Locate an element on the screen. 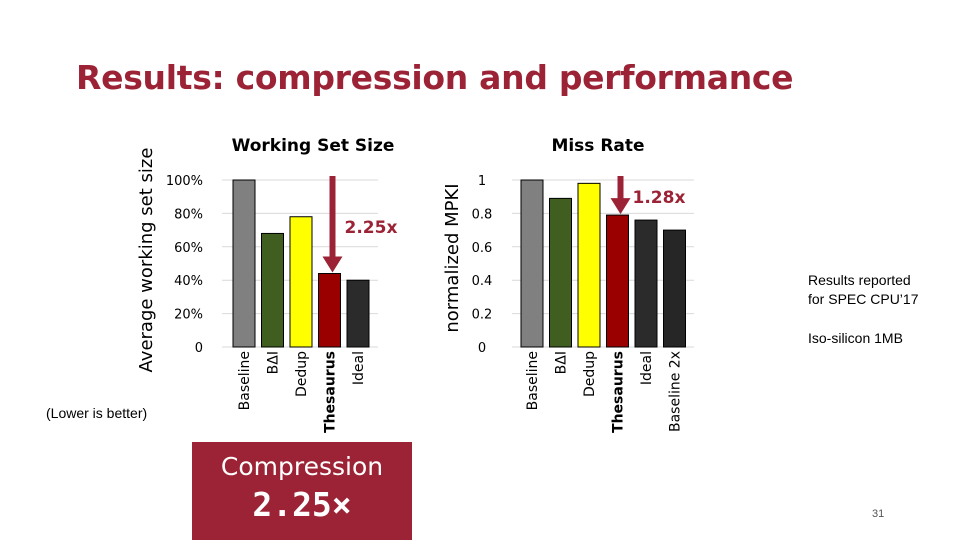 This screenshot has width=960, height=540. annotation-arrow-head-mpki is located at coordinates (620, 206).